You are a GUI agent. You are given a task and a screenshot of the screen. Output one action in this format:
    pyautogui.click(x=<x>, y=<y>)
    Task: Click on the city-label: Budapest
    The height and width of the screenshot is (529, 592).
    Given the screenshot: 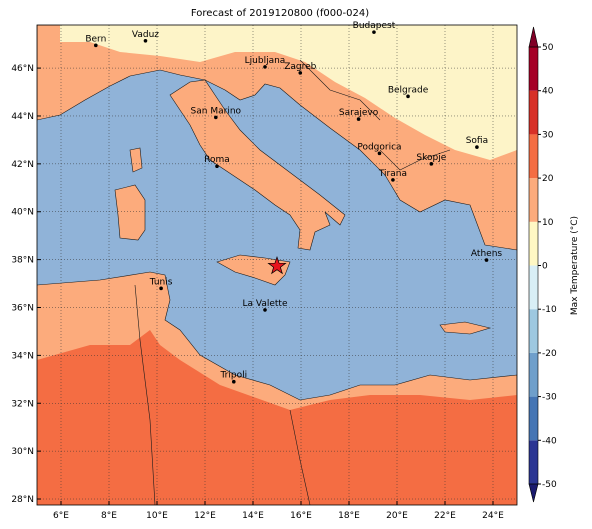 What is the action you would take?
    pyautogui.click(x=374, y=26)
    